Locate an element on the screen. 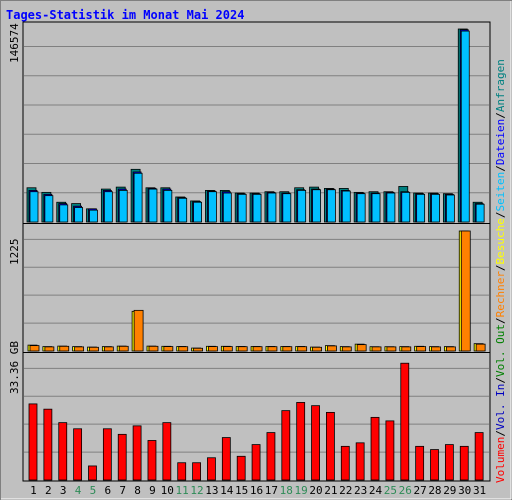  side-legend-entry: Seiten is located at coordinates (500, 192).